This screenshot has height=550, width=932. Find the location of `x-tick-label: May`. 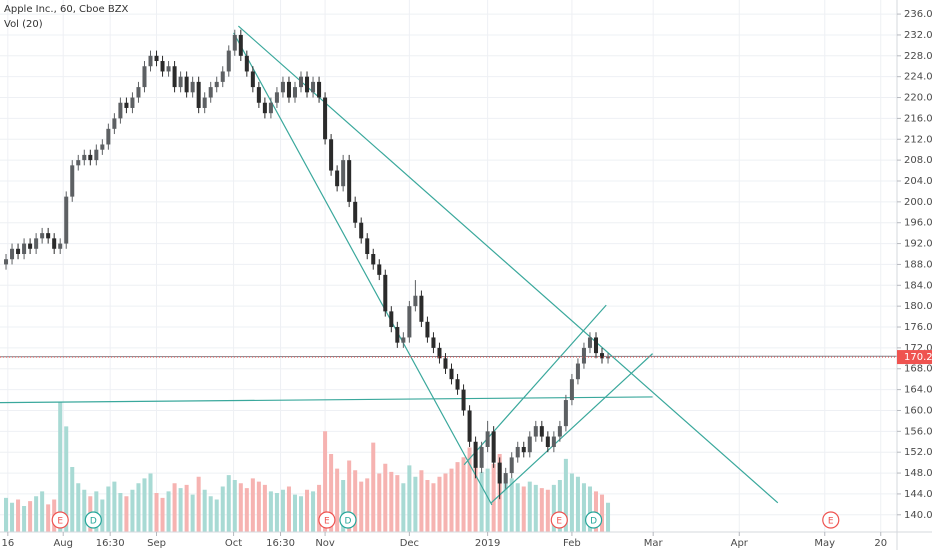

x-tick-label: May is located at coordinates (824, 543).